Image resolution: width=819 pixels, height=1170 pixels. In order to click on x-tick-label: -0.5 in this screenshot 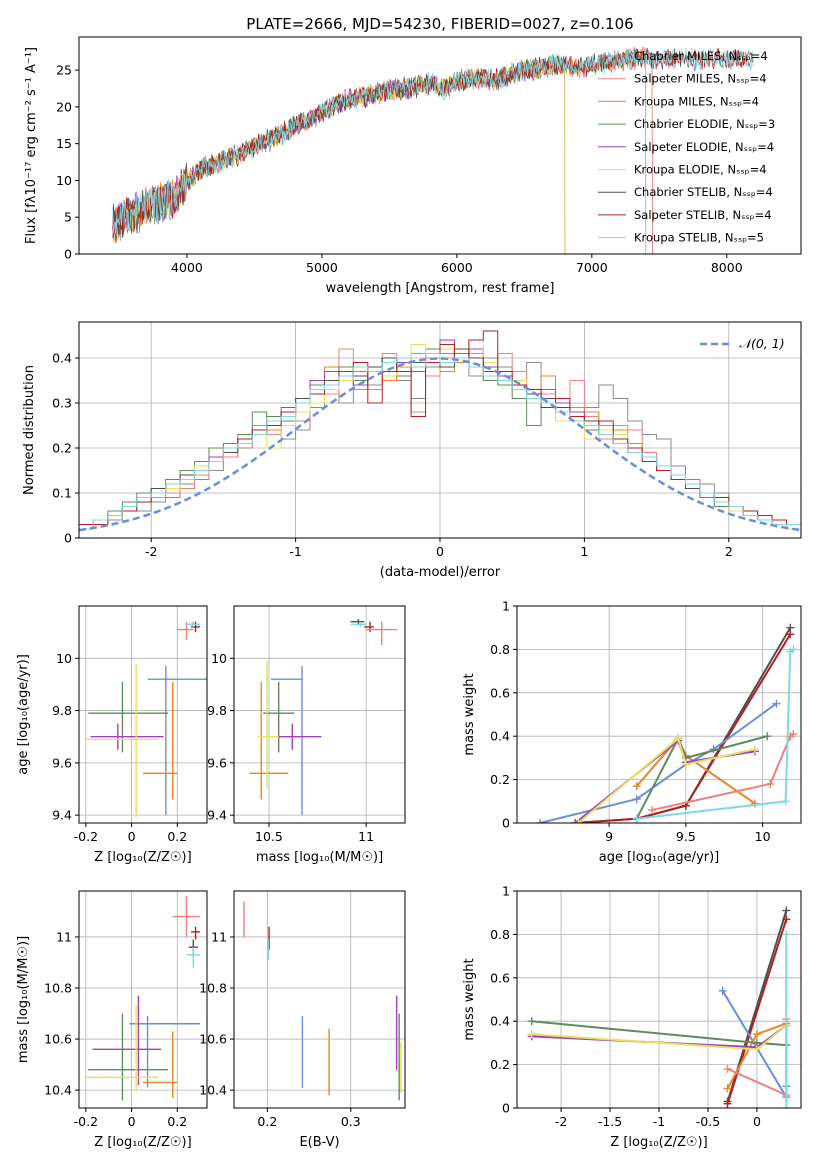, I will do `click(708, 1121)`.